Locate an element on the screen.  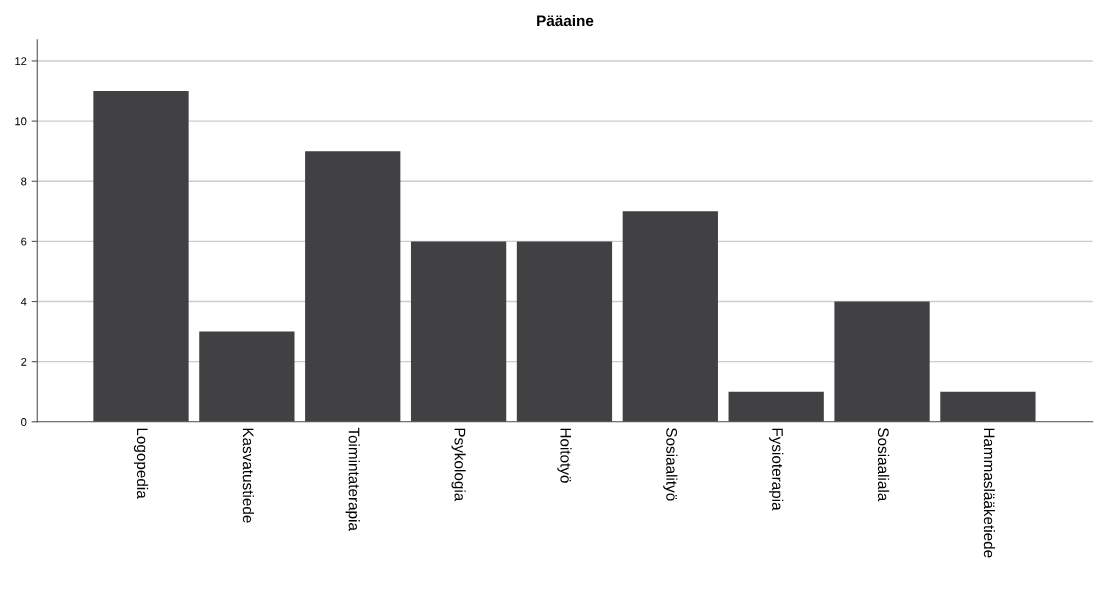
chart-title: Pääaine is located at coordinates (565, 20).